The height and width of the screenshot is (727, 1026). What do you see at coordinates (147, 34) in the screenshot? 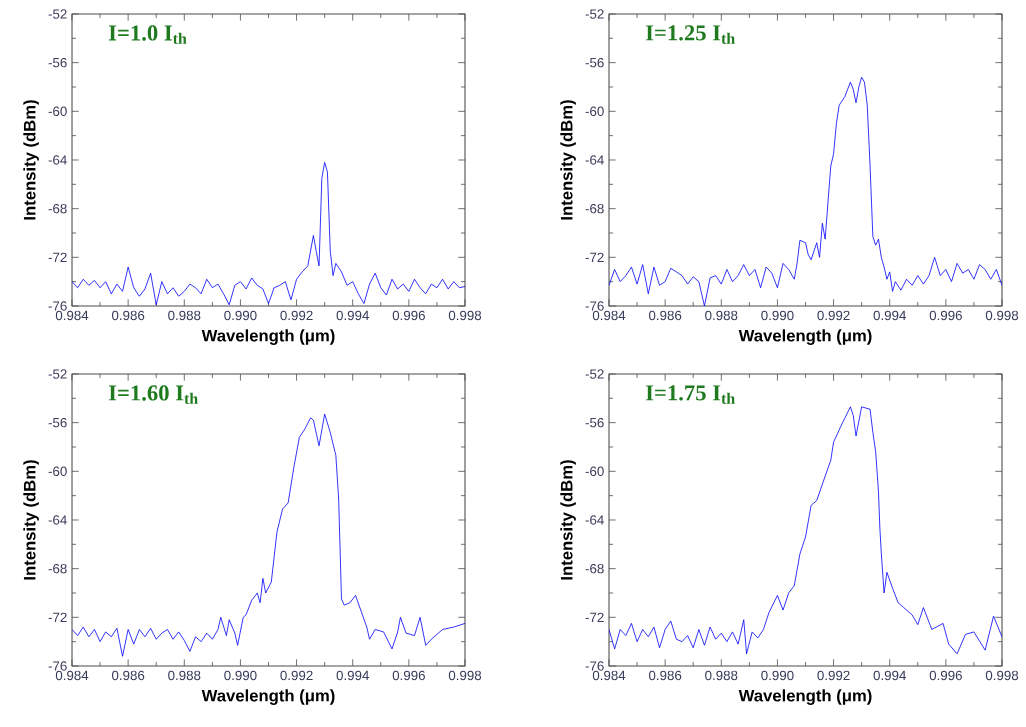
I see `chart-title: I=1.0 I$_{th}$` at bounding box center [147, 34].